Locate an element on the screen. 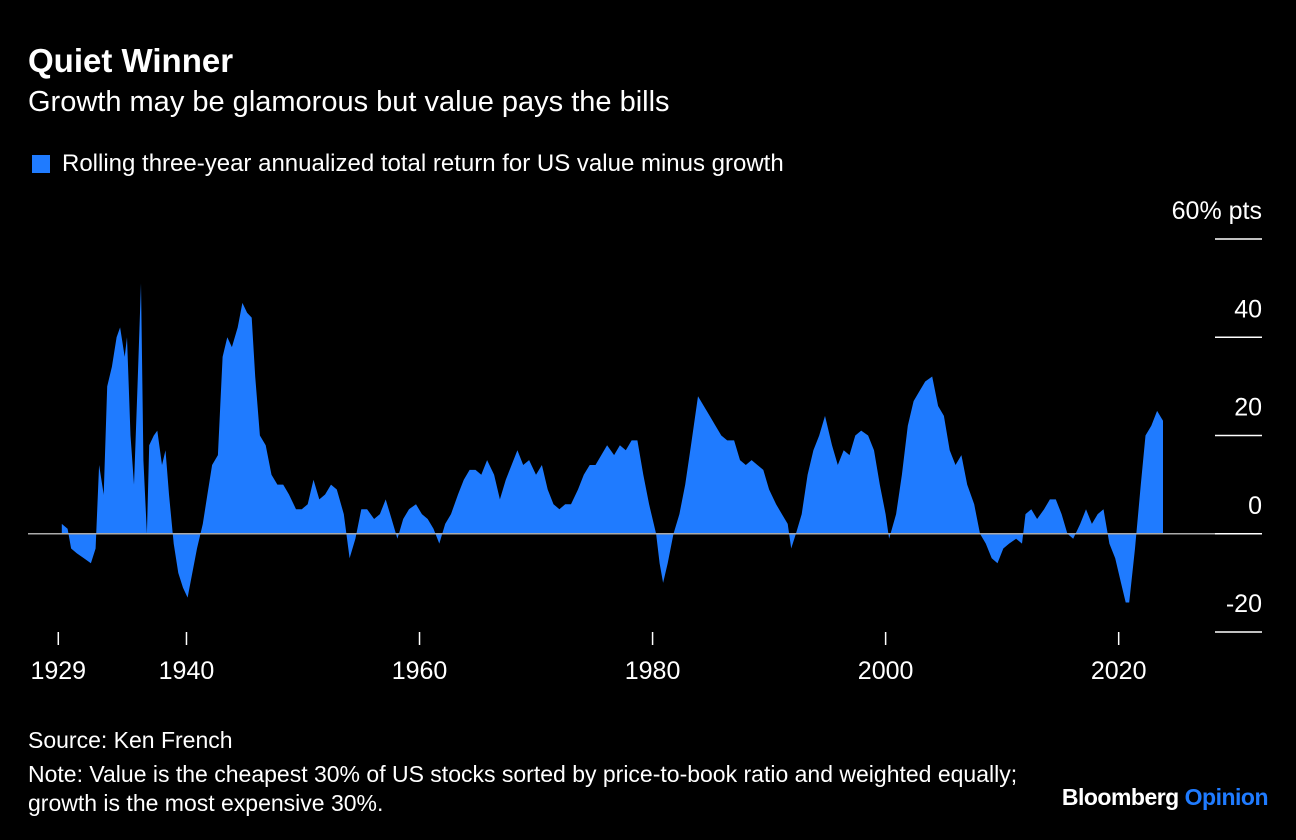  legend-swatch is located at coordinates (41, 164).